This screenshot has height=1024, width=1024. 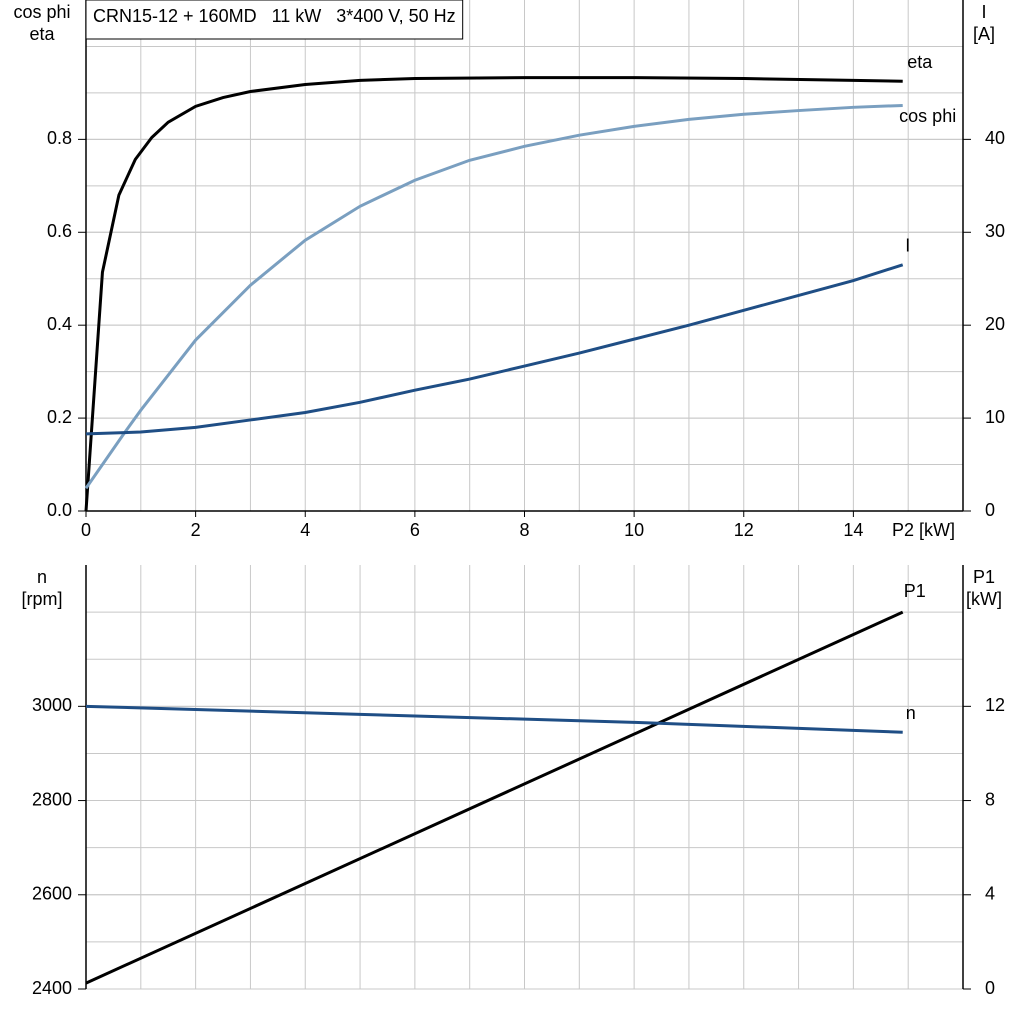 What do you see at coordinates (984, 34) in the screenshot?
I see `y2-axis-label: [A]` at bounding box center [984, 34].